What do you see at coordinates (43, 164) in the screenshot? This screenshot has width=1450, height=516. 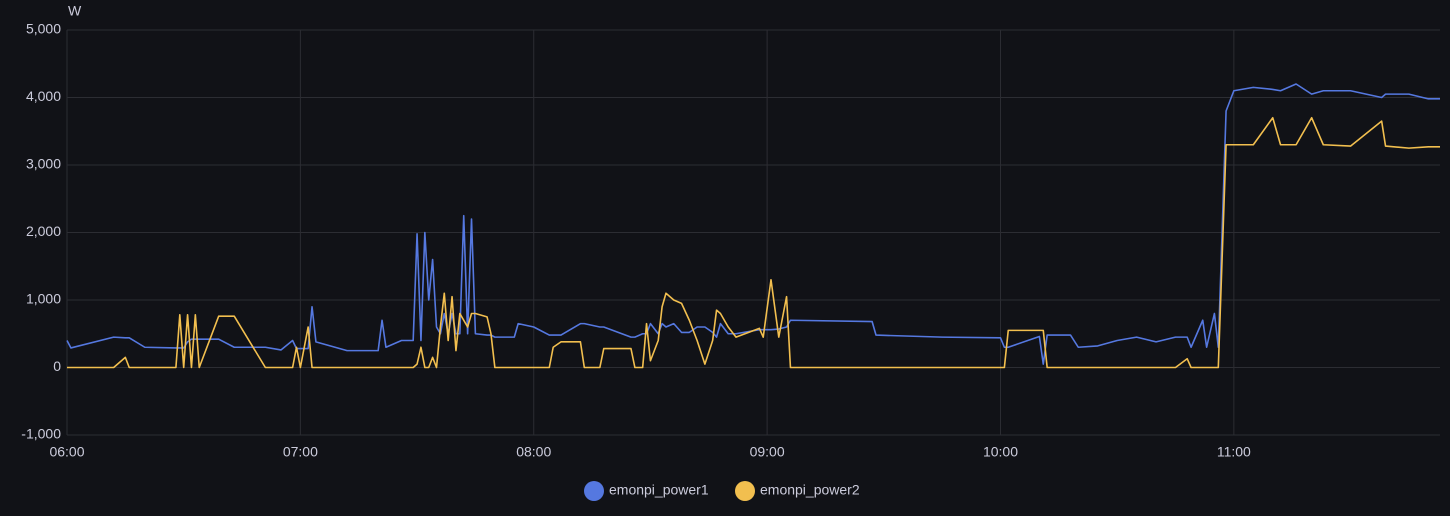 I see `y-tick-label: 3,000` at bounding box center [43, 164].